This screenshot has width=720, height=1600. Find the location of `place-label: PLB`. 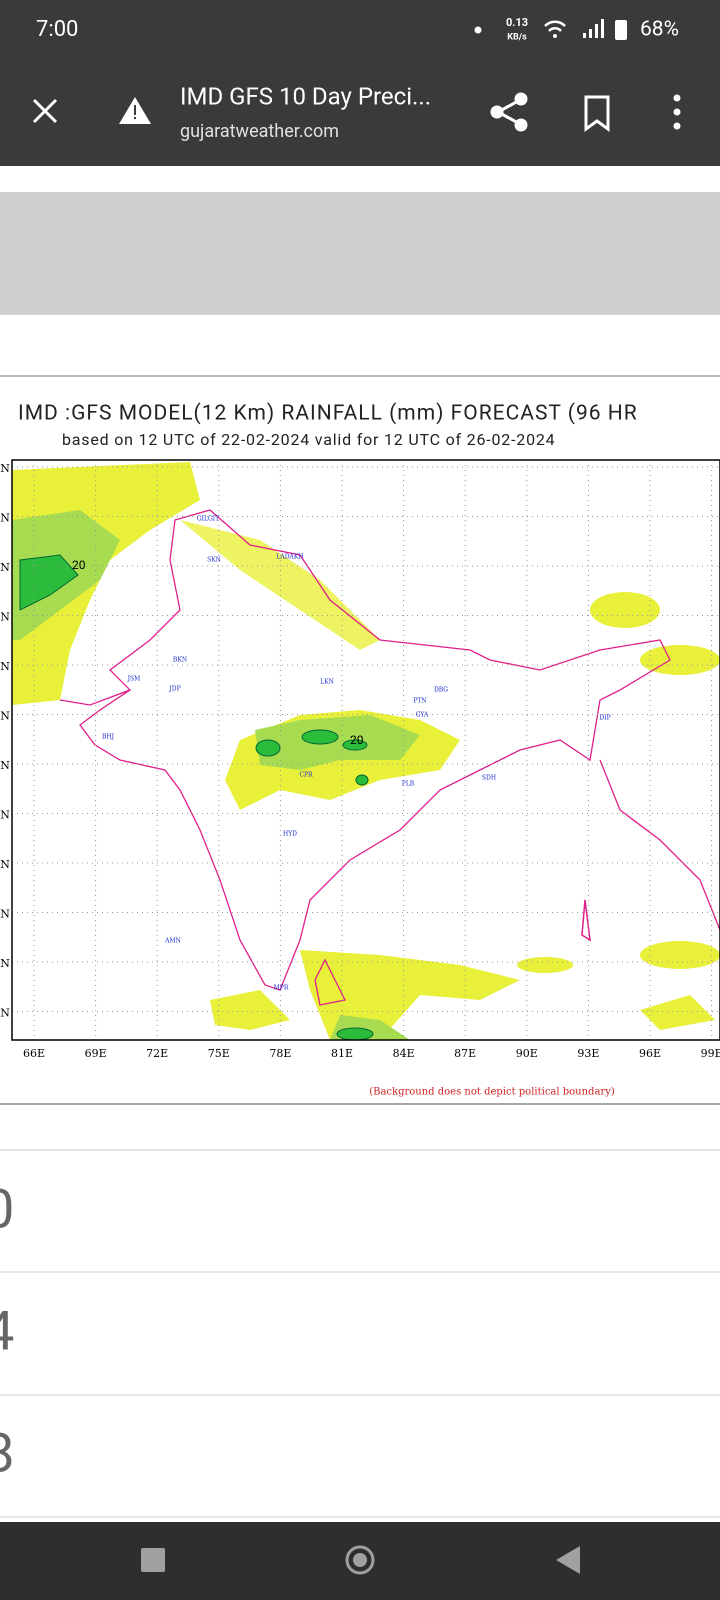

place-label: PLB is located at coordinates (408, 784).